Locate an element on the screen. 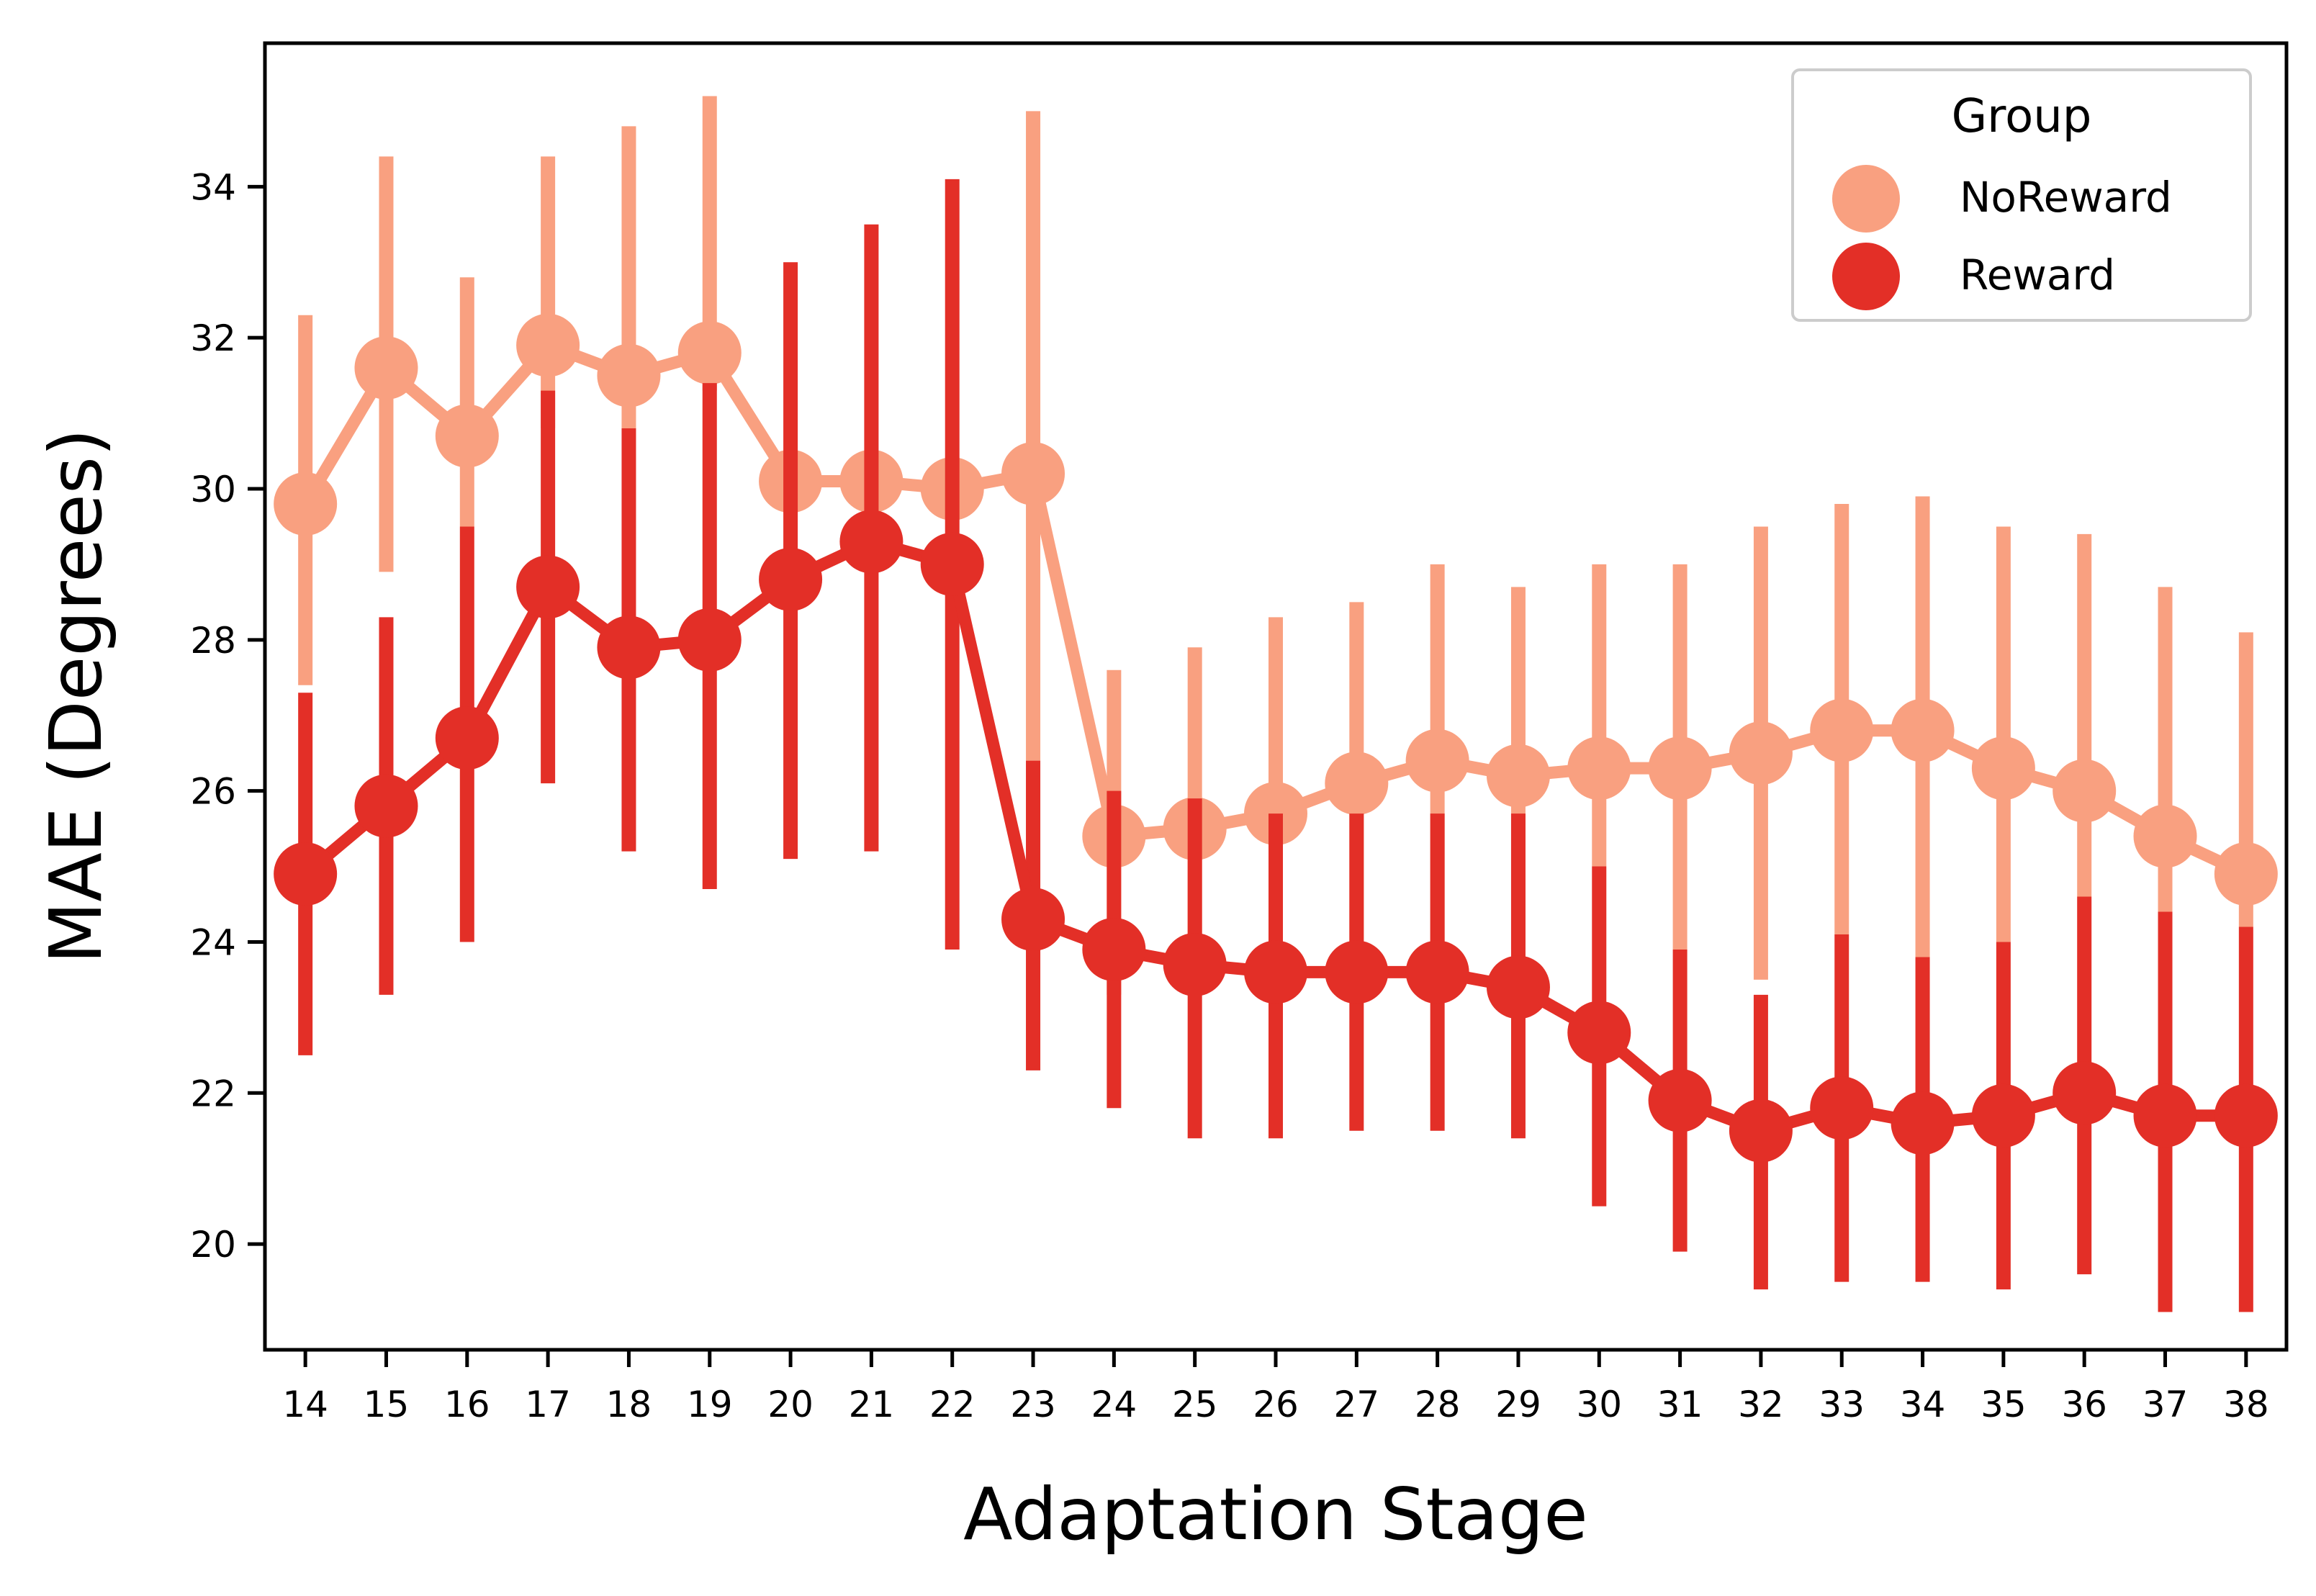 This screenshot has width=2316, height=1596. x-tick-label-25: 25 is located at coordinates (1195, 1404).